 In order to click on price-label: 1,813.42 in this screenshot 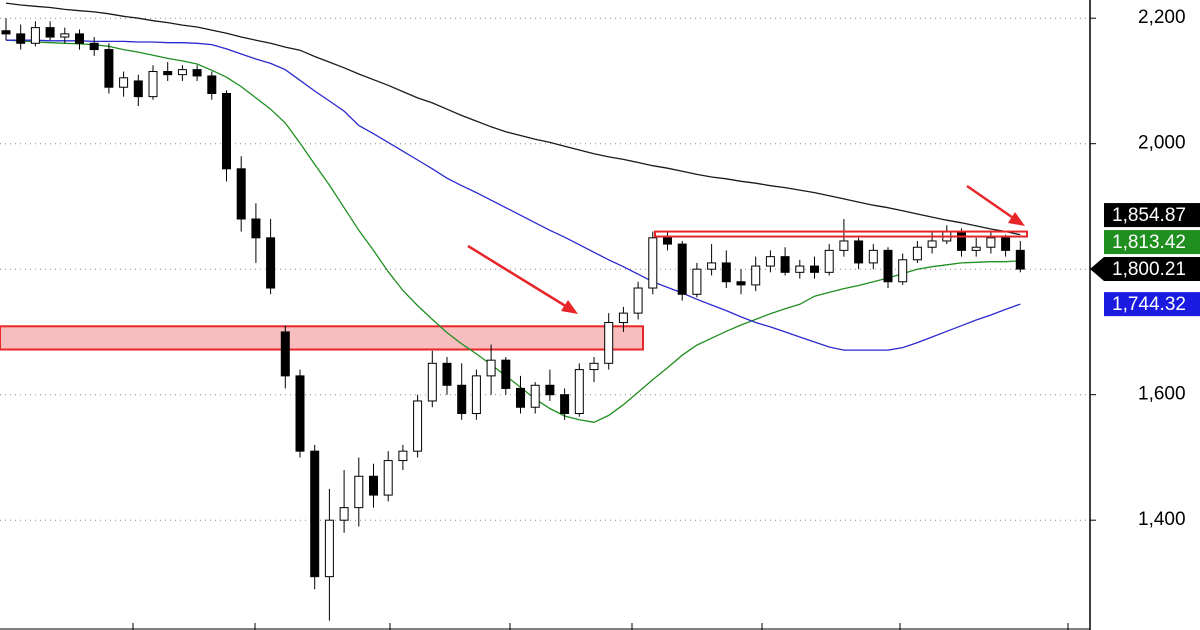, I will do `click(1149, 242)`.